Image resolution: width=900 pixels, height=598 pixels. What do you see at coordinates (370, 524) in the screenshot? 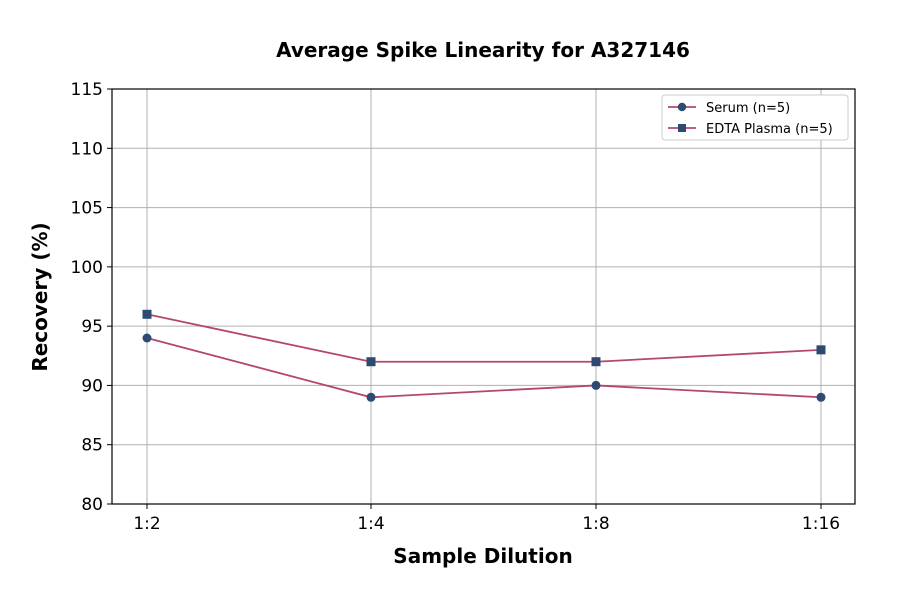
I see `x-tick-label: 1:4` at bounding box center [370, 524].